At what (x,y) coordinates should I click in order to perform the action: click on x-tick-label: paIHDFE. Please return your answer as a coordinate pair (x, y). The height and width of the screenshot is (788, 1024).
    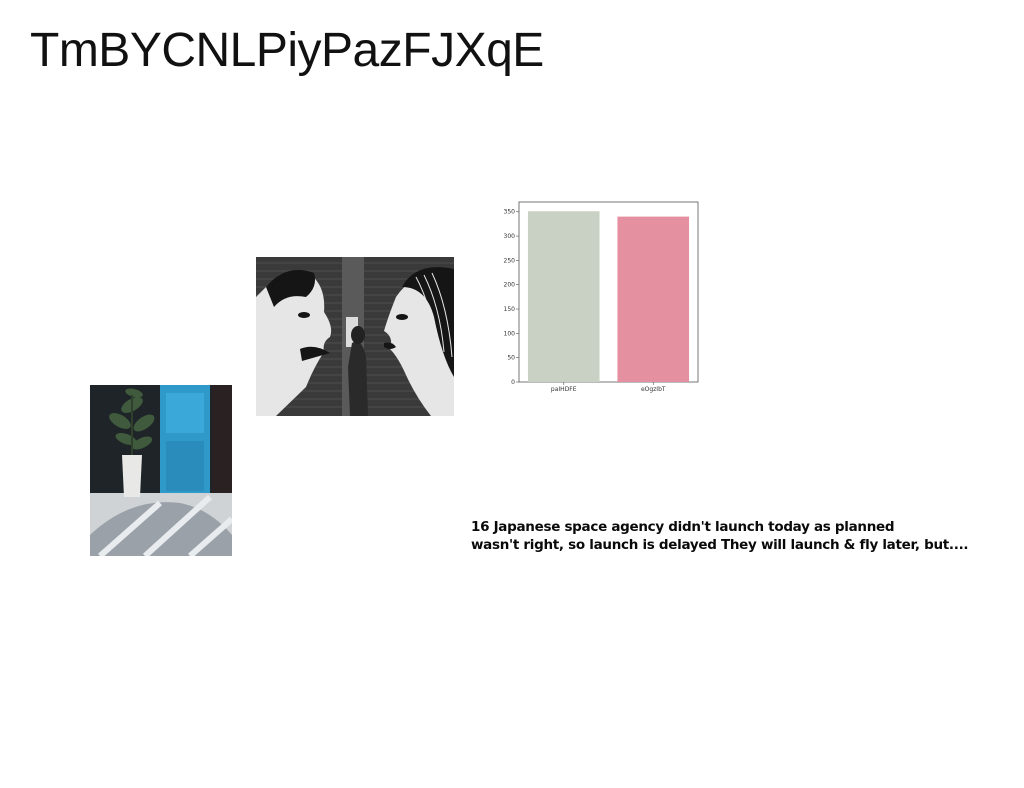
    Looking at the image, I should click on (564, 389).